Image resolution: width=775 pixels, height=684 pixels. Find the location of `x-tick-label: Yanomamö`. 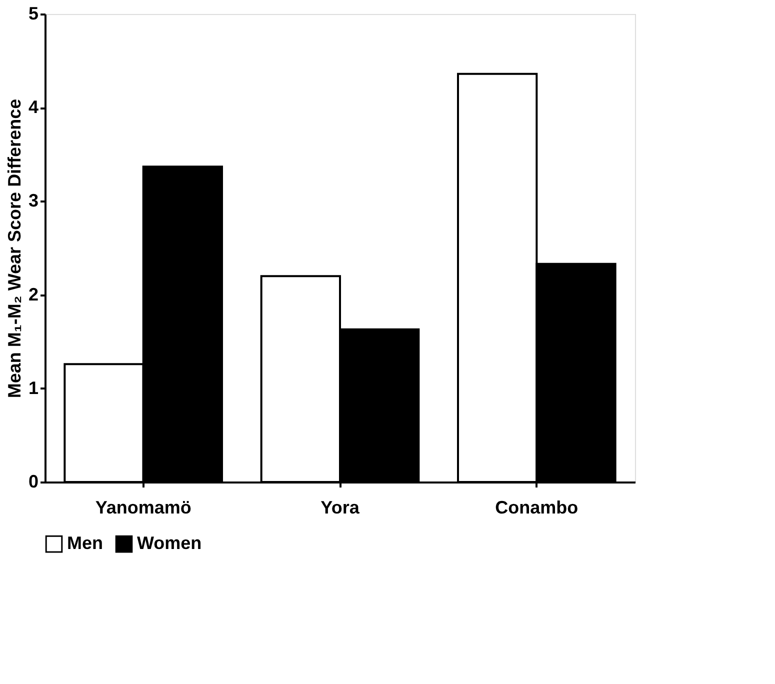

x-tick-label: Yanomamö is located at coordinates (143, 508).